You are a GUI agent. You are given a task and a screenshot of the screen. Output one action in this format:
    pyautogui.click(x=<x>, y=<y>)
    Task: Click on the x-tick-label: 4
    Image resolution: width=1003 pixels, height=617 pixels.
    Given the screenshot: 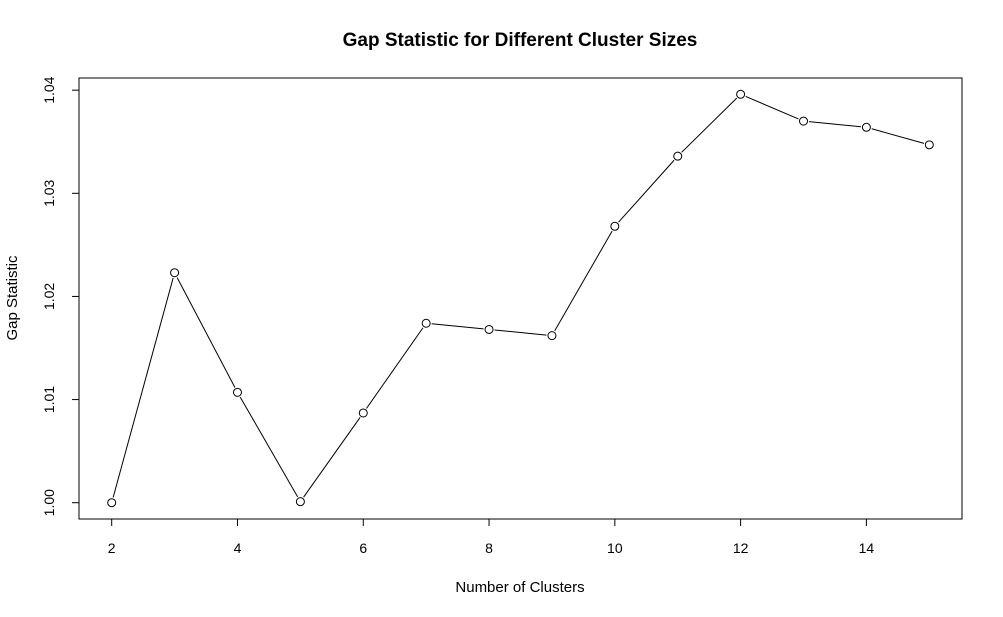 What is the action you would take?
    pyautogui.click(x=238, y=548)
    